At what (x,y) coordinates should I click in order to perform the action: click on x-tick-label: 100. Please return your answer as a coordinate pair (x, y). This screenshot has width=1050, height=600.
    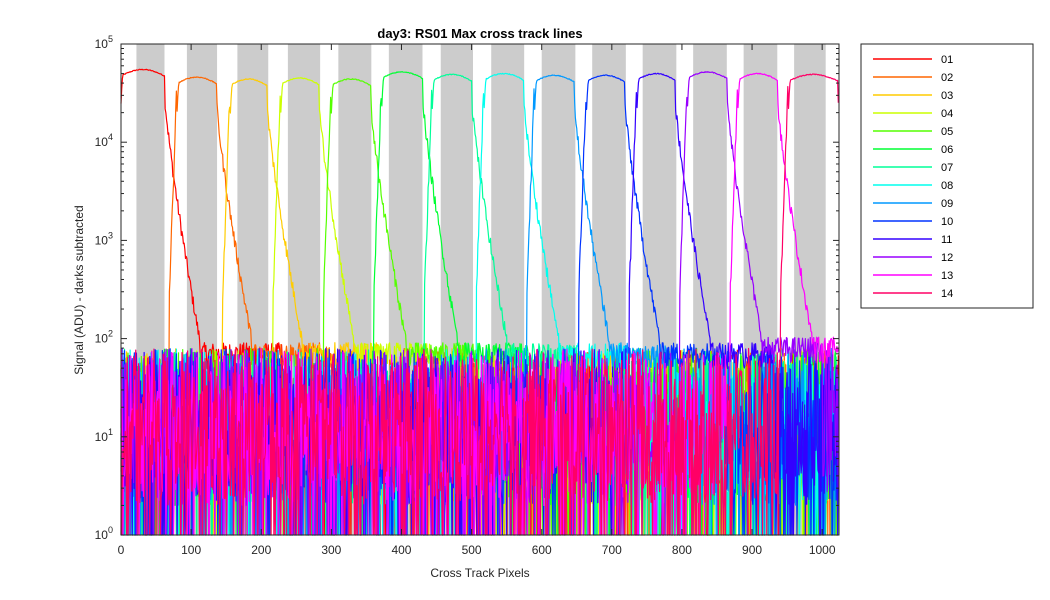
    Looking at the image, I should click on (191, 550).